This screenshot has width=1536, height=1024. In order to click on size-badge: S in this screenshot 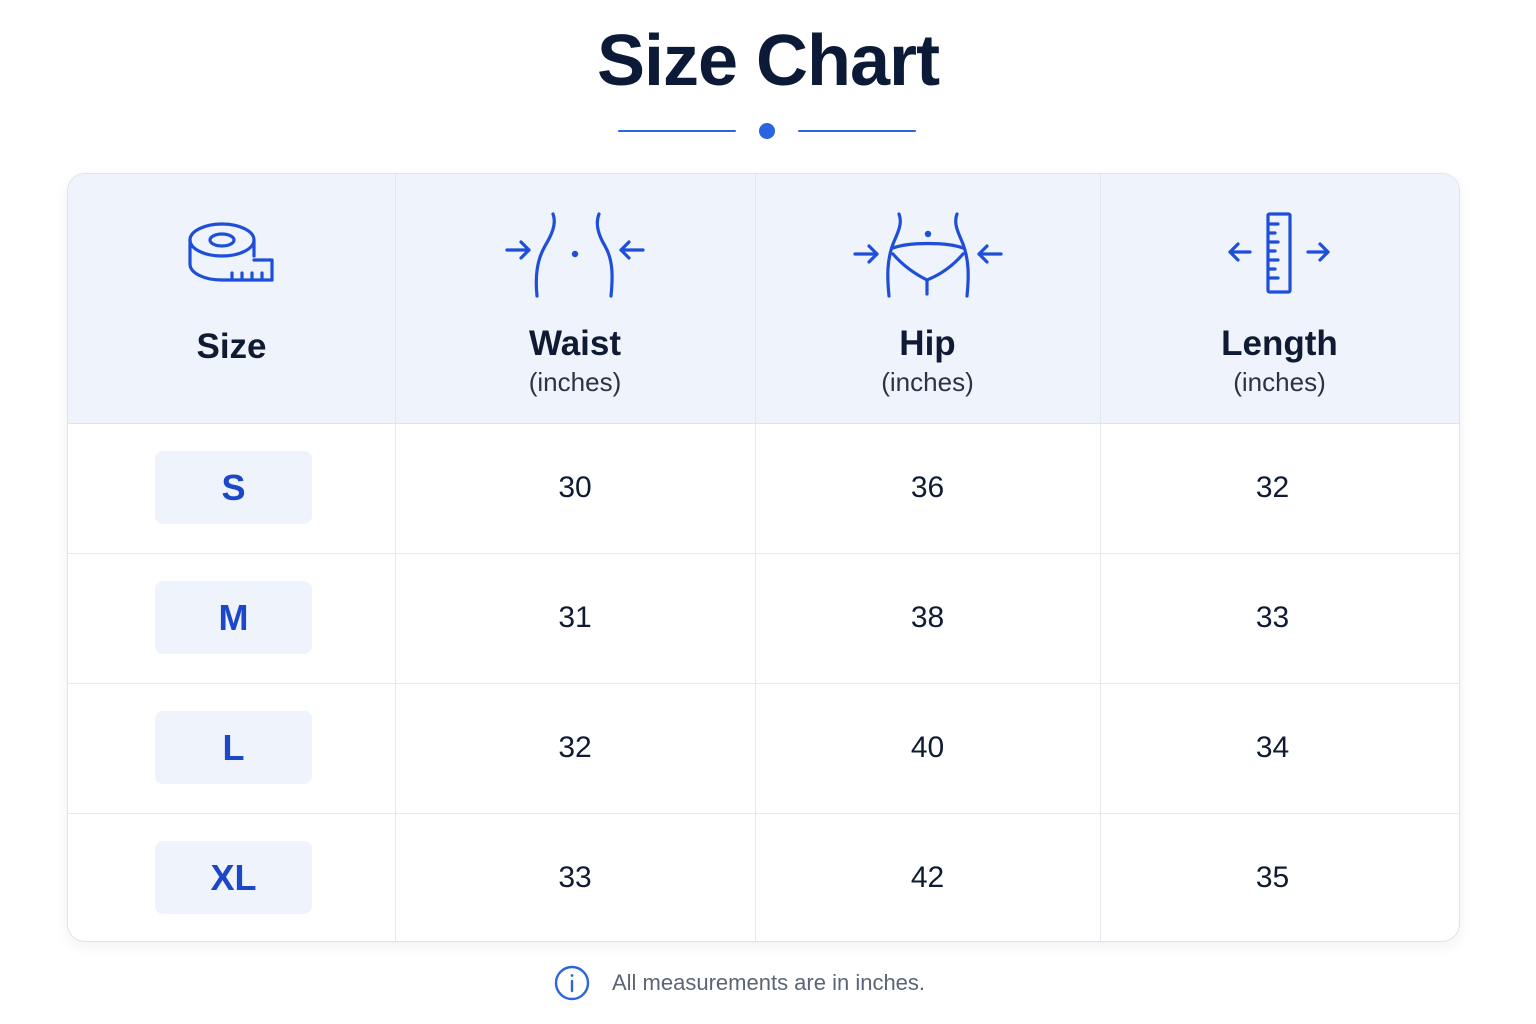, I will do `click(233, 487)`.